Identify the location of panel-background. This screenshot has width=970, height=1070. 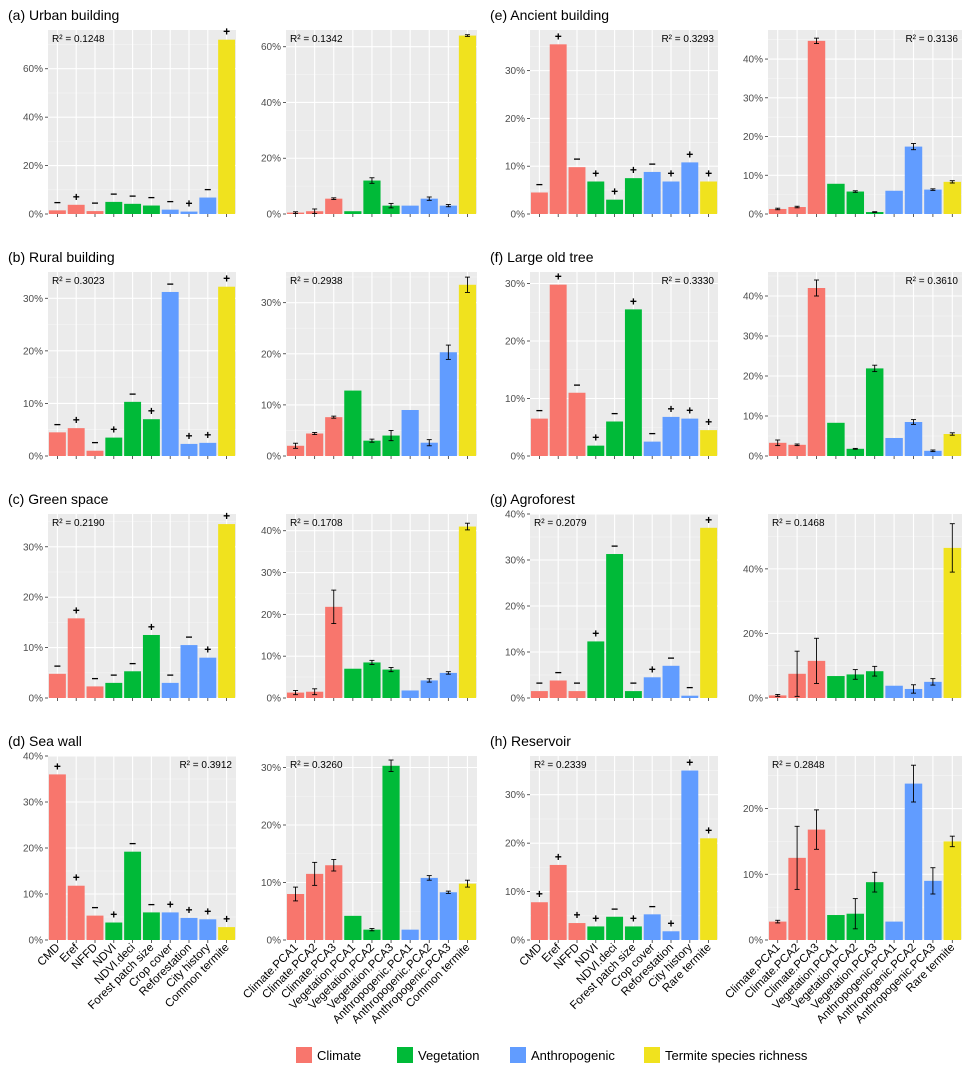
(865, 606).